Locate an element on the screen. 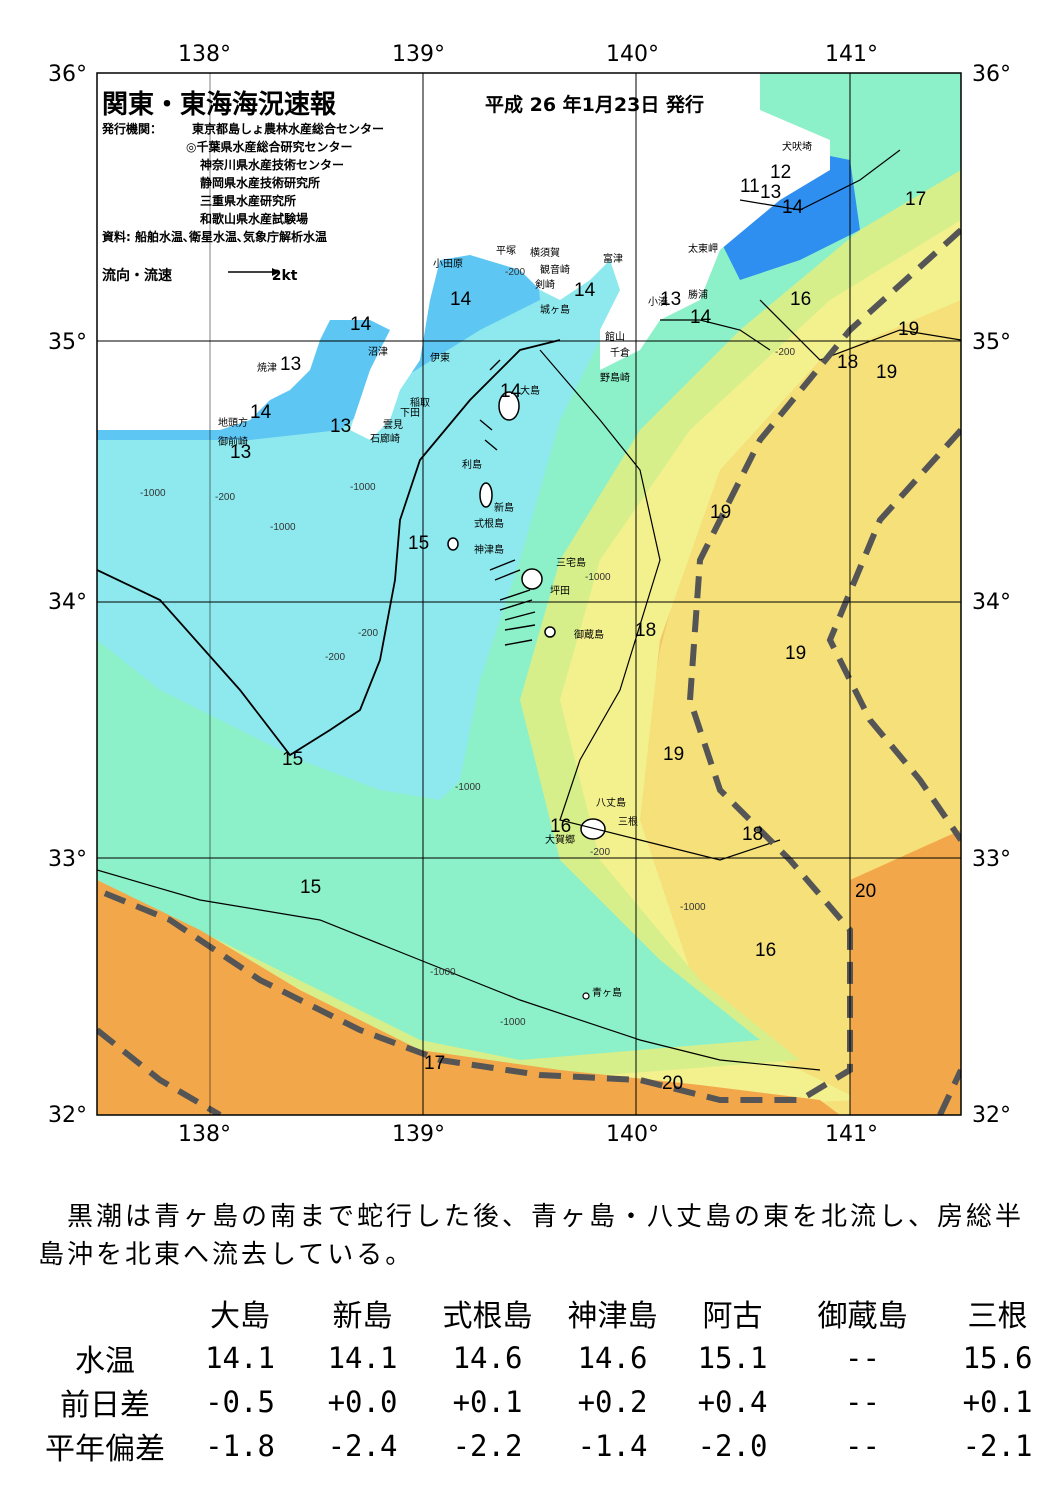 This screenshot has width=1064, height=1503. place-label: 勝浦 is located at coordinates (698, 294).